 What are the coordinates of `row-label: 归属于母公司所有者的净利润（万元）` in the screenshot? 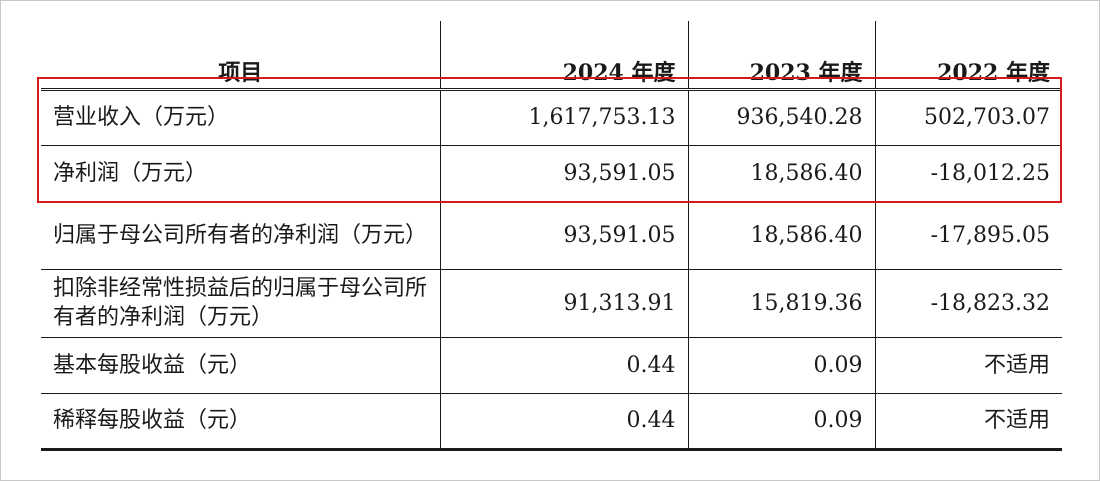 It's located at (240, 234).